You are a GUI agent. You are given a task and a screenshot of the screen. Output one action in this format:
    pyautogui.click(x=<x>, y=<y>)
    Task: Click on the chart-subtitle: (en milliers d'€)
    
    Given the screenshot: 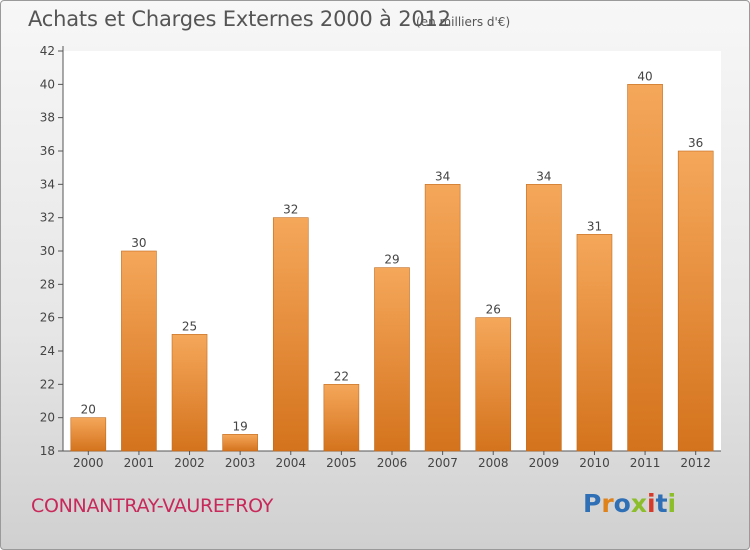 What is the action you would take?
    pyautogui.click(x=463, y=22)
    